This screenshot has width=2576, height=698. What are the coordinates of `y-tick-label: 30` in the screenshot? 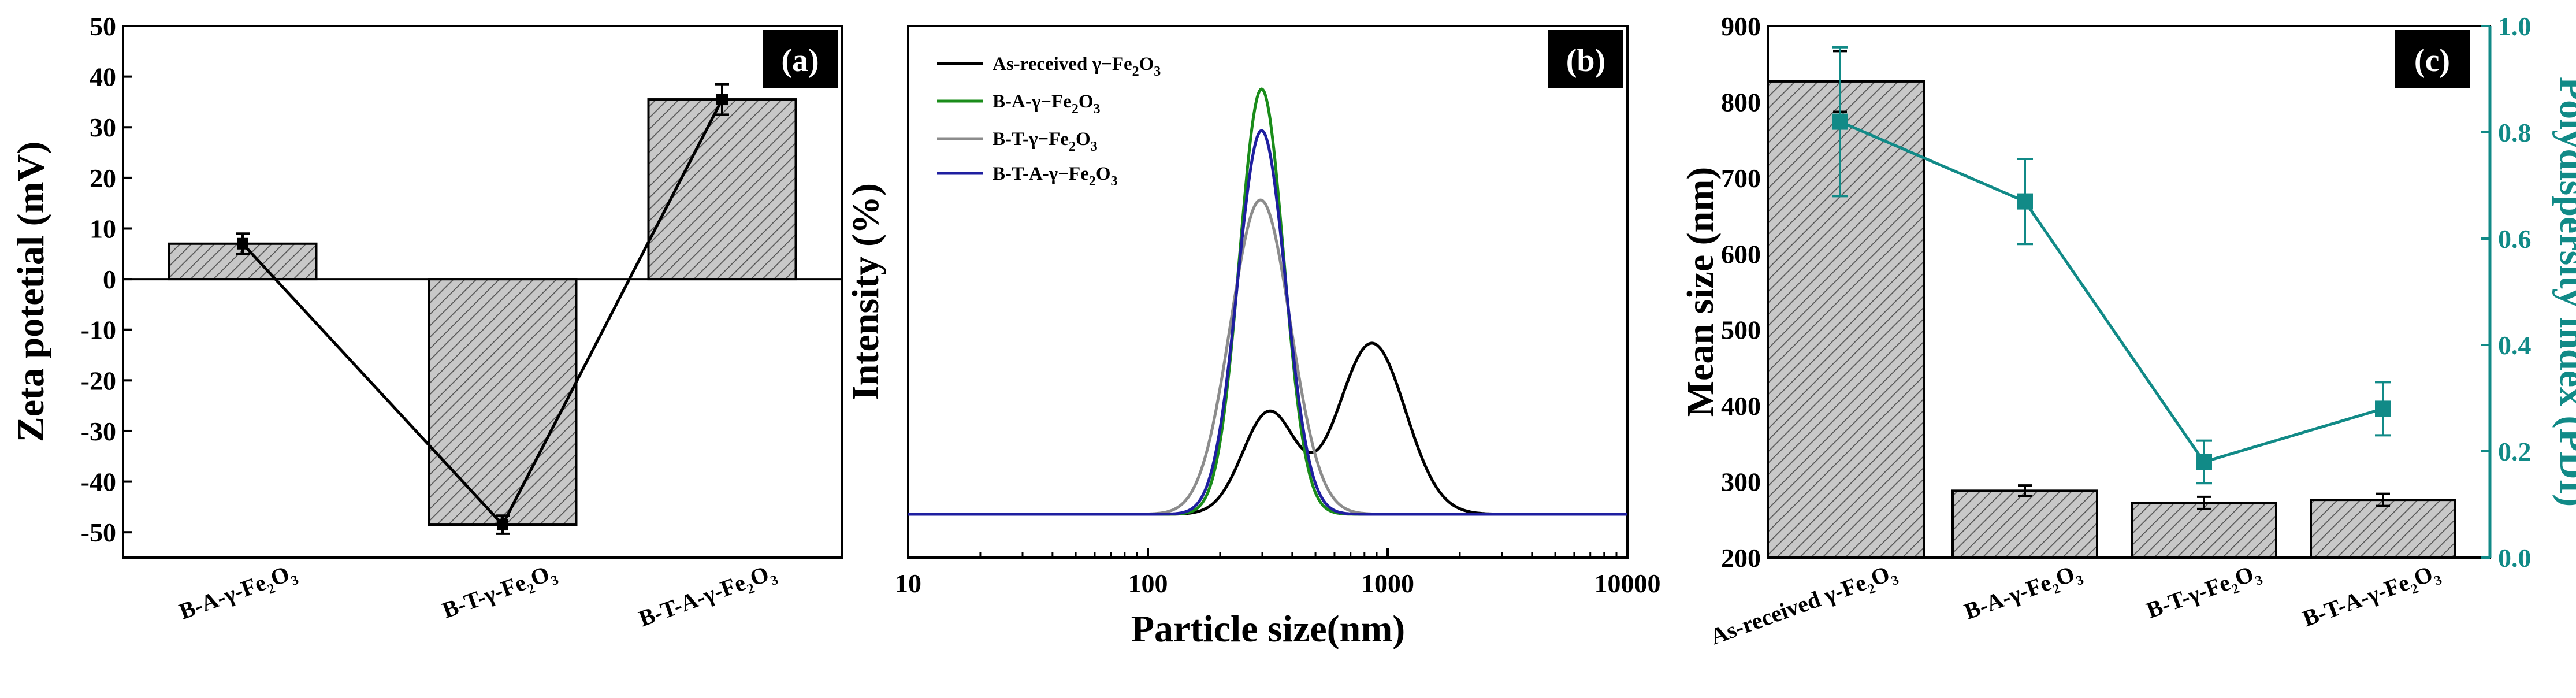 It's located at (103, 127).